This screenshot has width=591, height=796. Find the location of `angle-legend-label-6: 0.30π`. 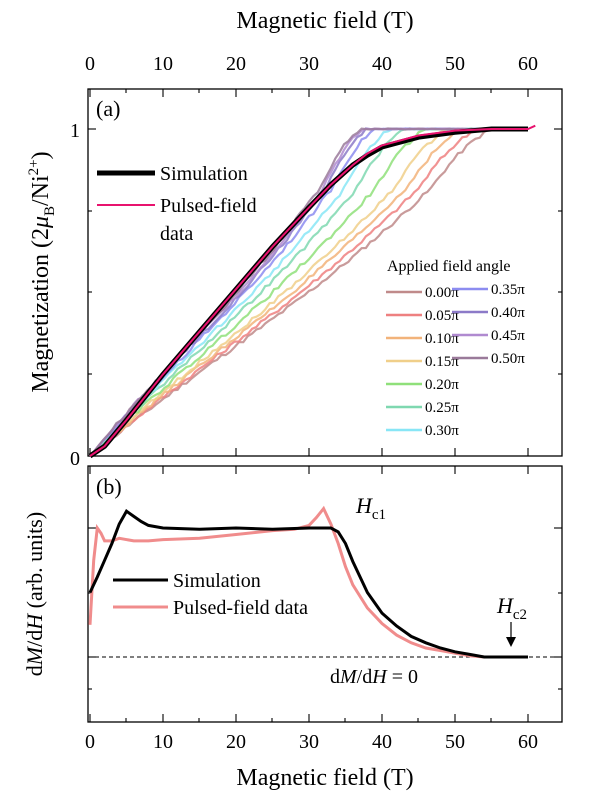

angle-legend-label-6: 0.30π is located at coordinates (442, 431).